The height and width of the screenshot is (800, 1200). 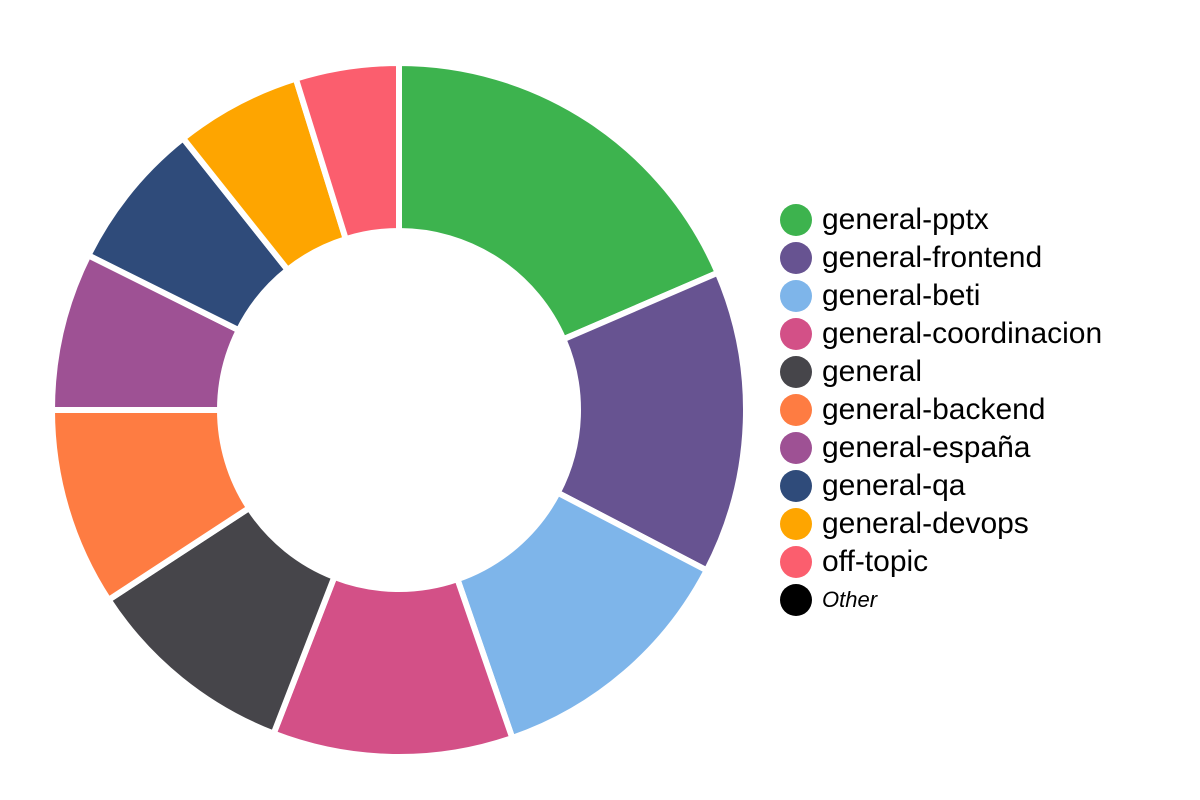 I want to click on legend-label: general-qa, so click(x=894, y=485).